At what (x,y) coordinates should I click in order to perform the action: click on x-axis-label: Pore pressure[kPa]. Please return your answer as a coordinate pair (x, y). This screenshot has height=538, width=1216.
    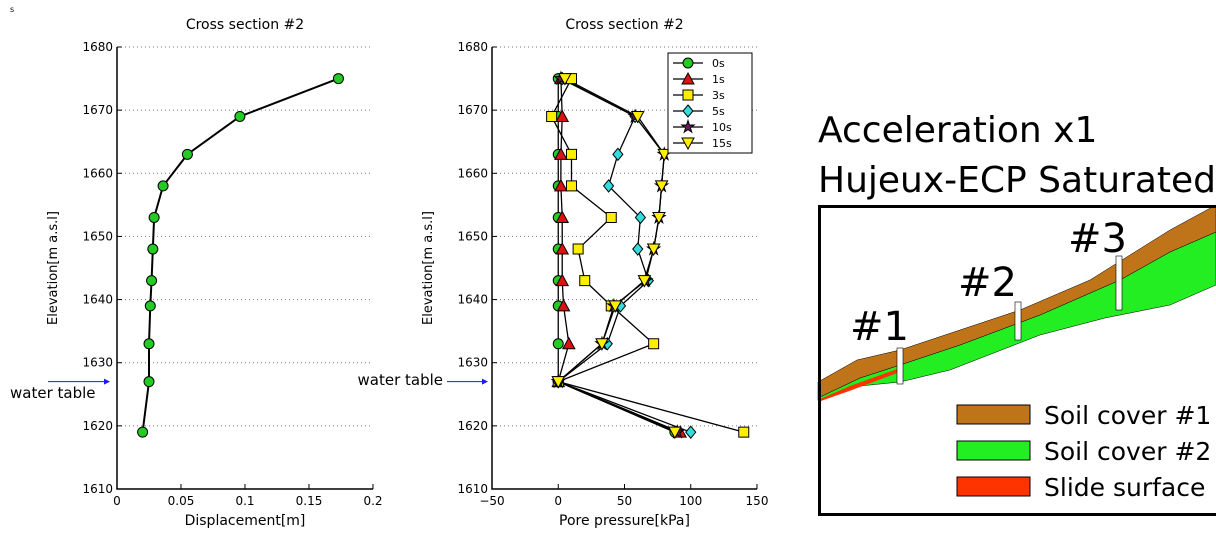
    Looking at the image, I should click on (624, 521).